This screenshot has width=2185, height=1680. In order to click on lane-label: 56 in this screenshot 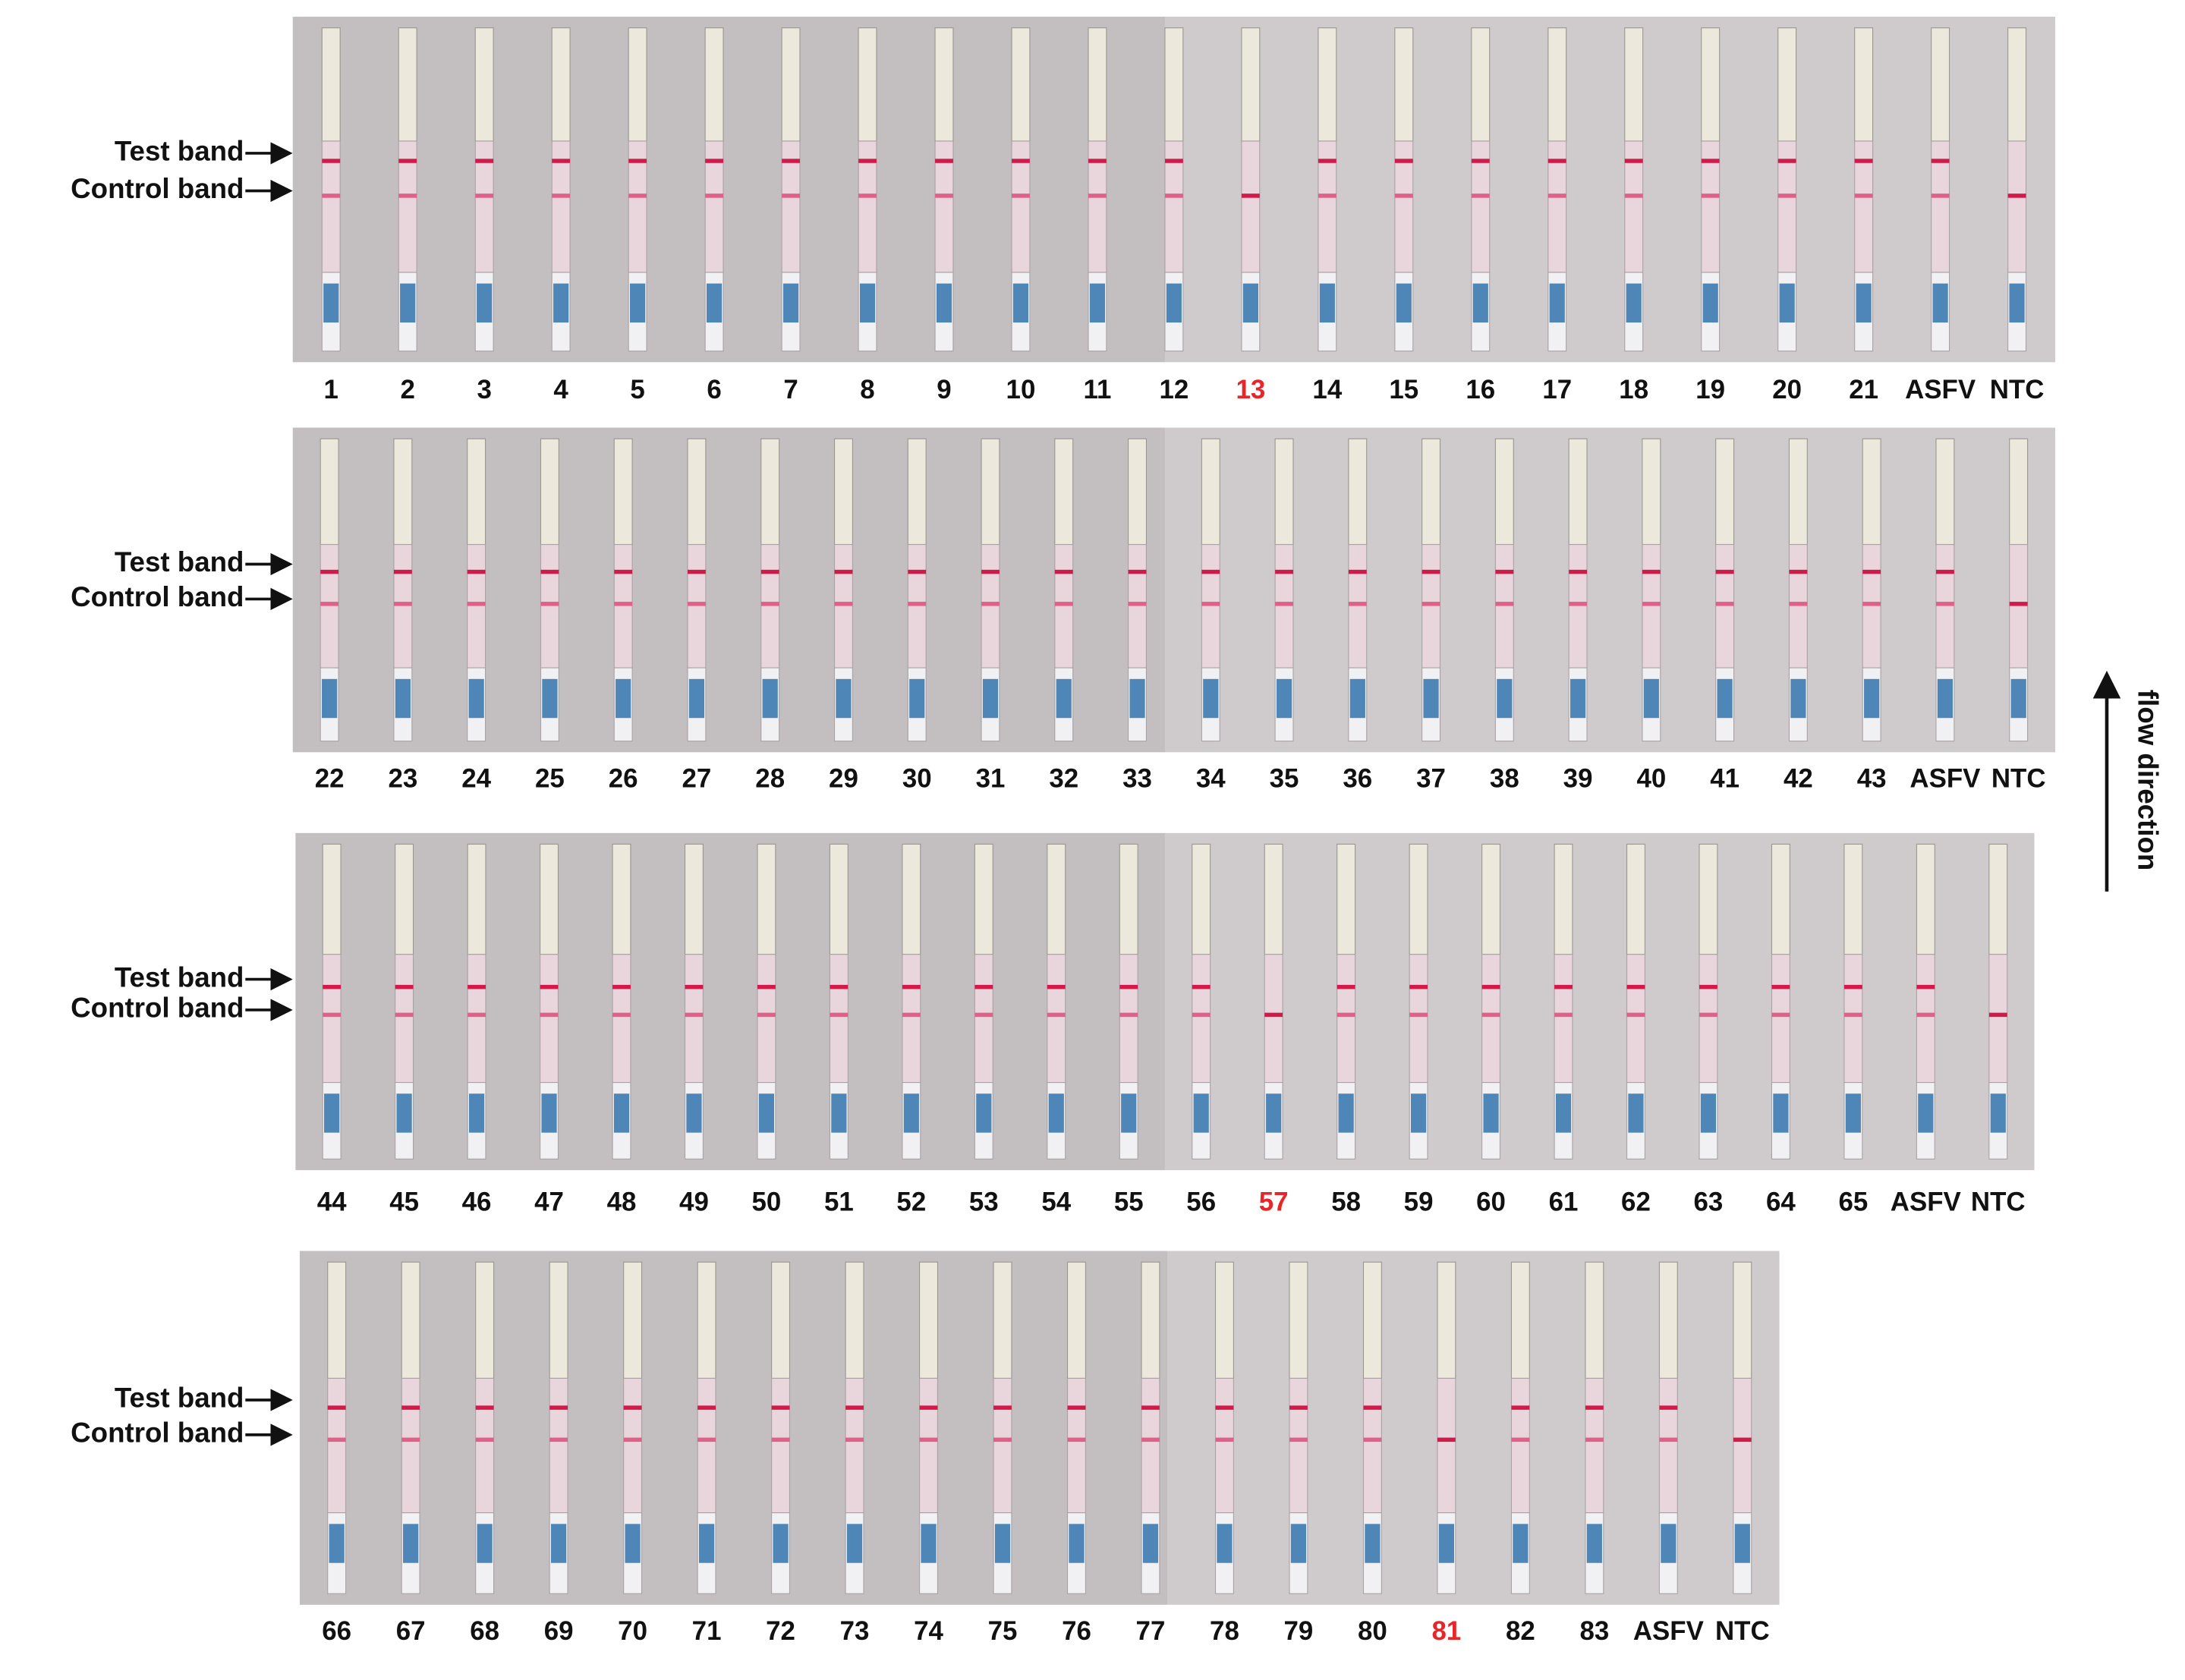, I will do `click(1201, 1201)`.